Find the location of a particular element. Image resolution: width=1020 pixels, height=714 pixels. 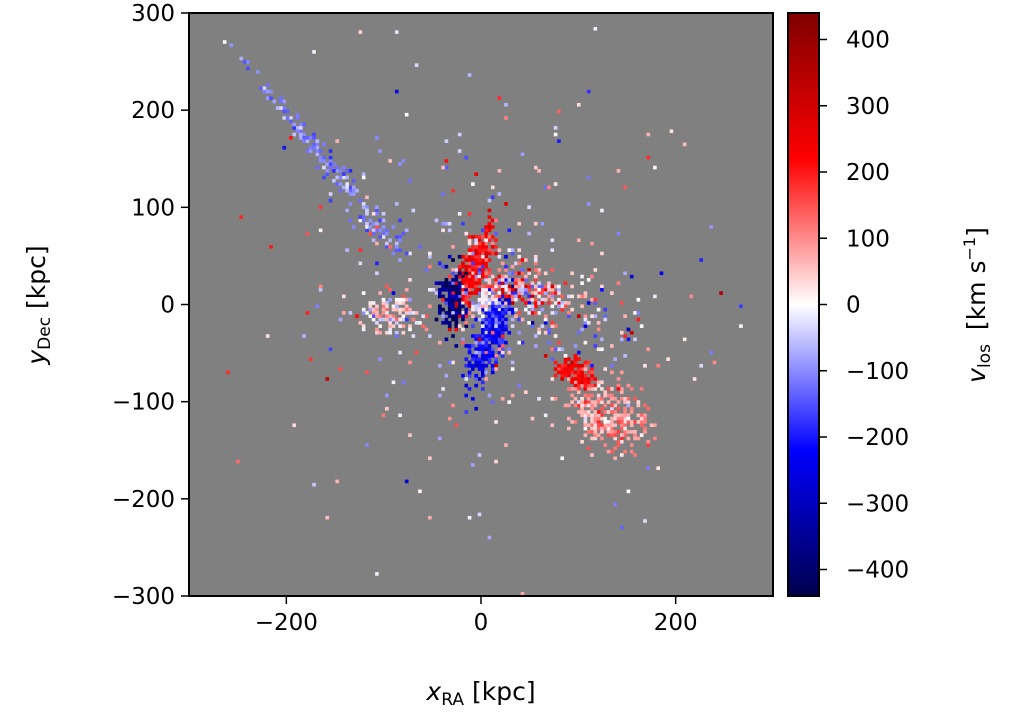

y-tick-label: −300 is located at coordinates (143, 597).